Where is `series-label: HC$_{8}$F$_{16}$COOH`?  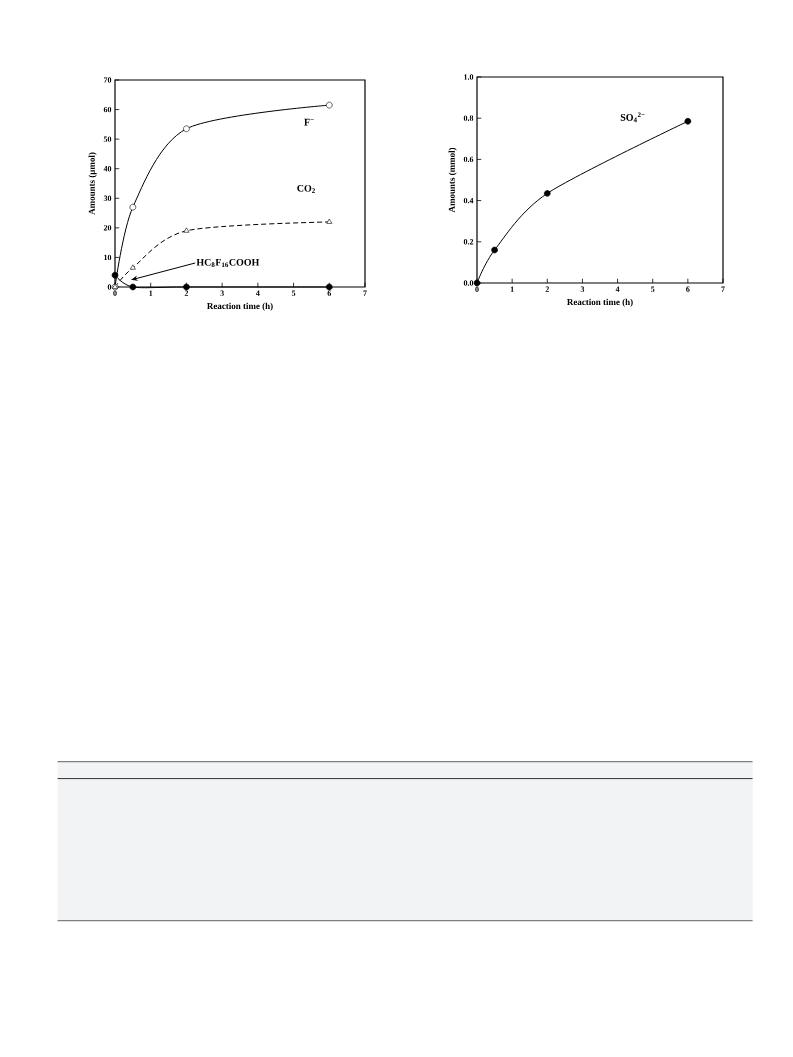 series-label: HC$_{8}$F$_{16}$COOH is located at coordinates (228, 263).